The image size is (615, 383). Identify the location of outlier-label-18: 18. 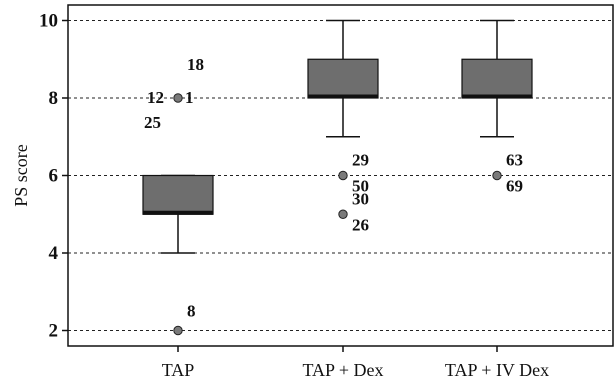
(195, 64).